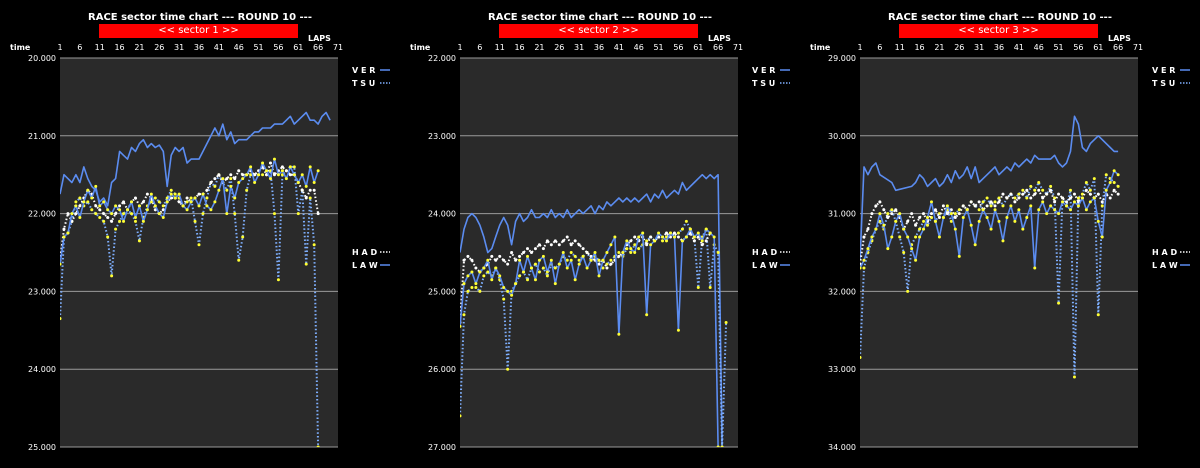  I want to click on y-tick-label: 23.000, so click(442, 136).